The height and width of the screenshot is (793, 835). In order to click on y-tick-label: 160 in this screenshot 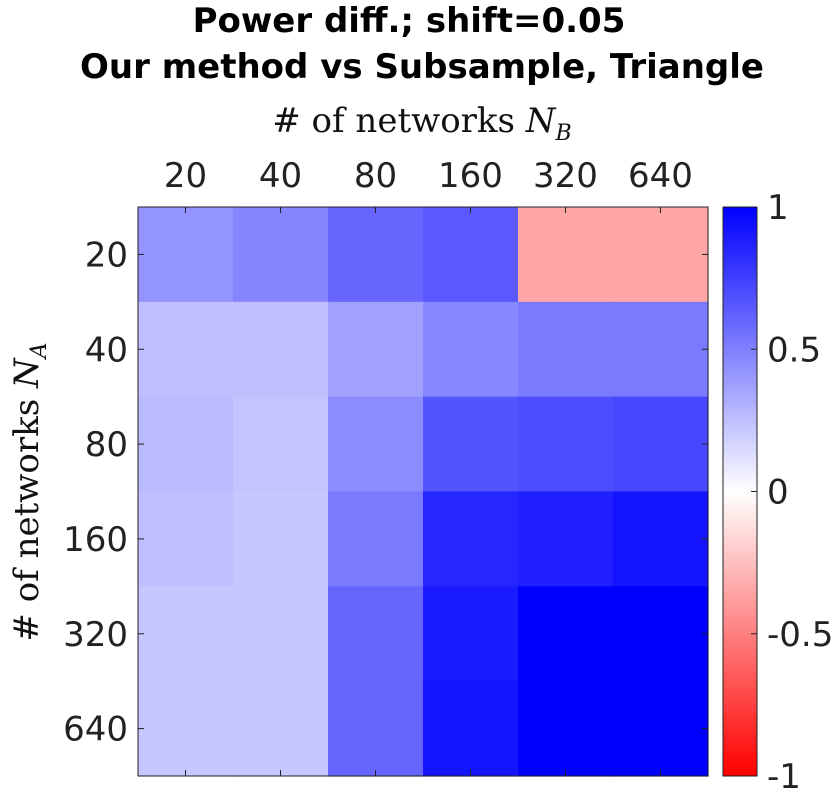, I will do `click(95, 540)`.